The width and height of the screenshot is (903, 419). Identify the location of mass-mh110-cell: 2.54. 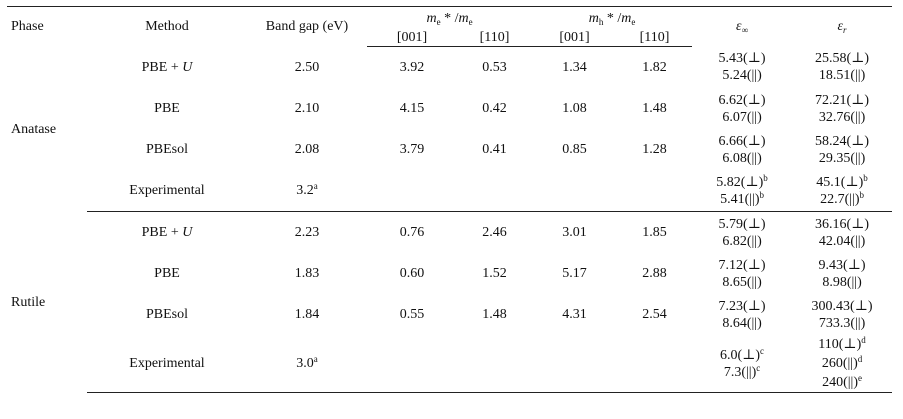
(654, 314).